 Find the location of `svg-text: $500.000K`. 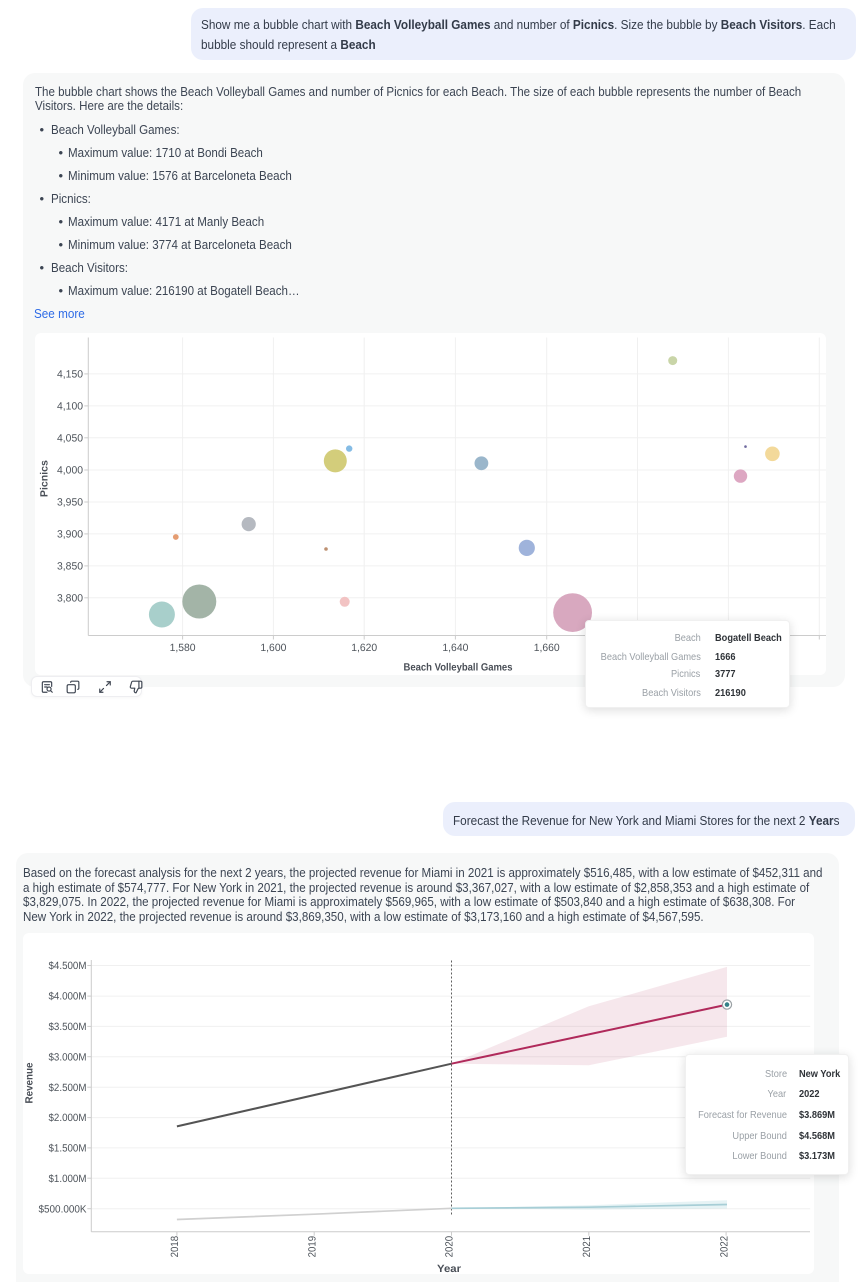

svg-text: $500.000K is located at coordinates (63, 1209).